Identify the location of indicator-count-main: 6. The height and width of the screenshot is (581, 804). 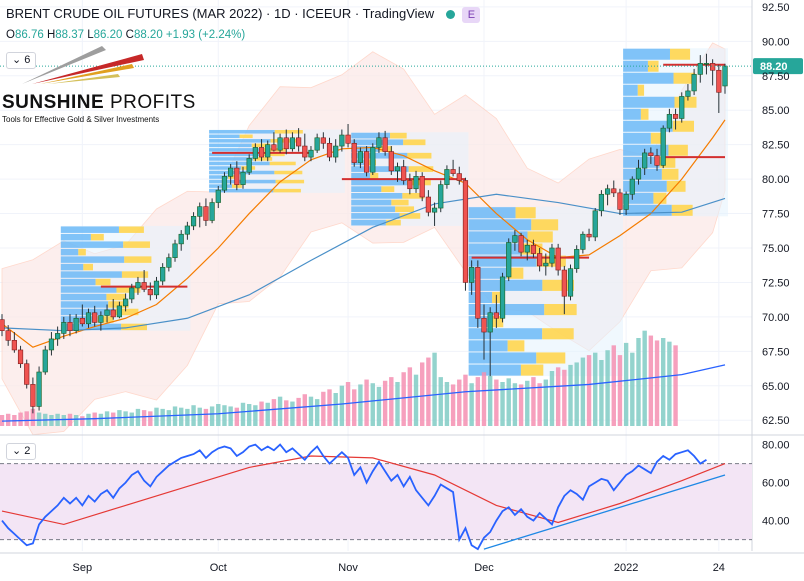
(27, 60).